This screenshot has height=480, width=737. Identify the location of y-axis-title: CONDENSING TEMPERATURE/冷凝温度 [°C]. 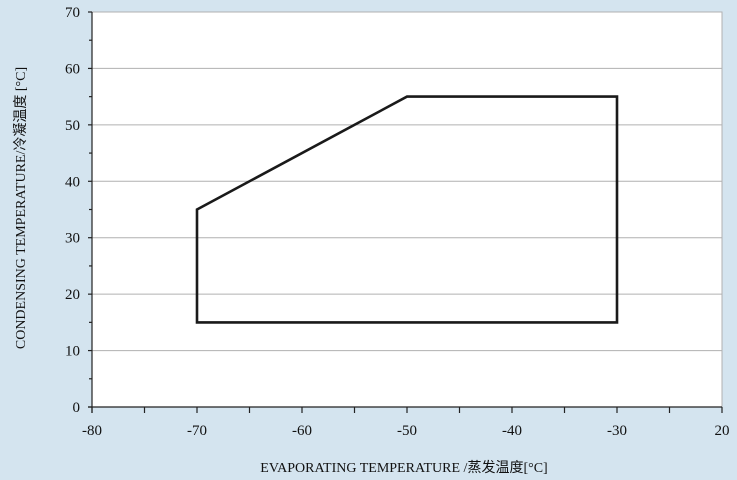
(21, 208).